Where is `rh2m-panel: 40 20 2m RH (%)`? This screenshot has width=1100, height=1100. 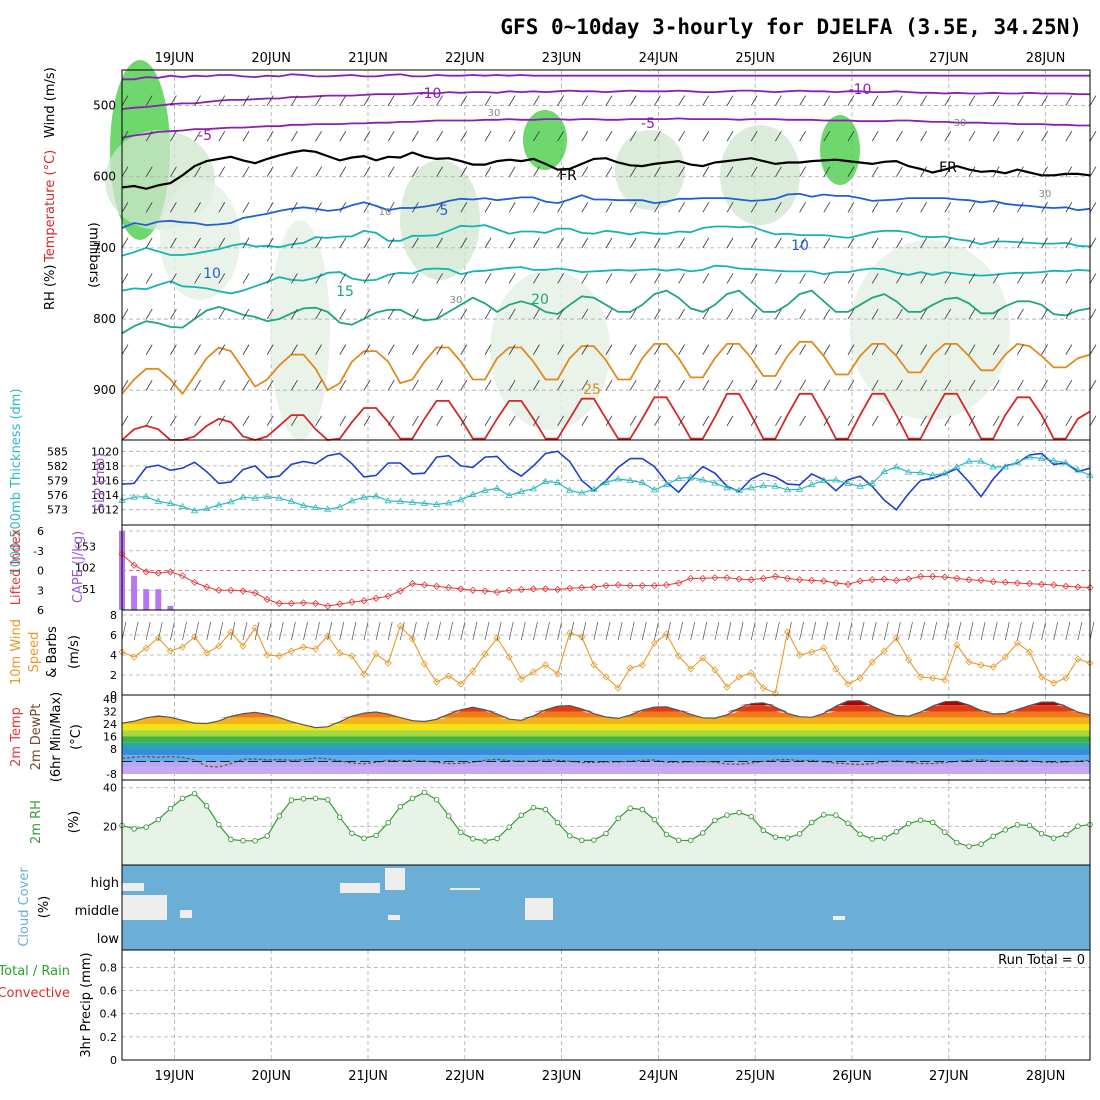 rh2m-panel: 40 20 2m RH (%) is located at coordinates (561, 822).